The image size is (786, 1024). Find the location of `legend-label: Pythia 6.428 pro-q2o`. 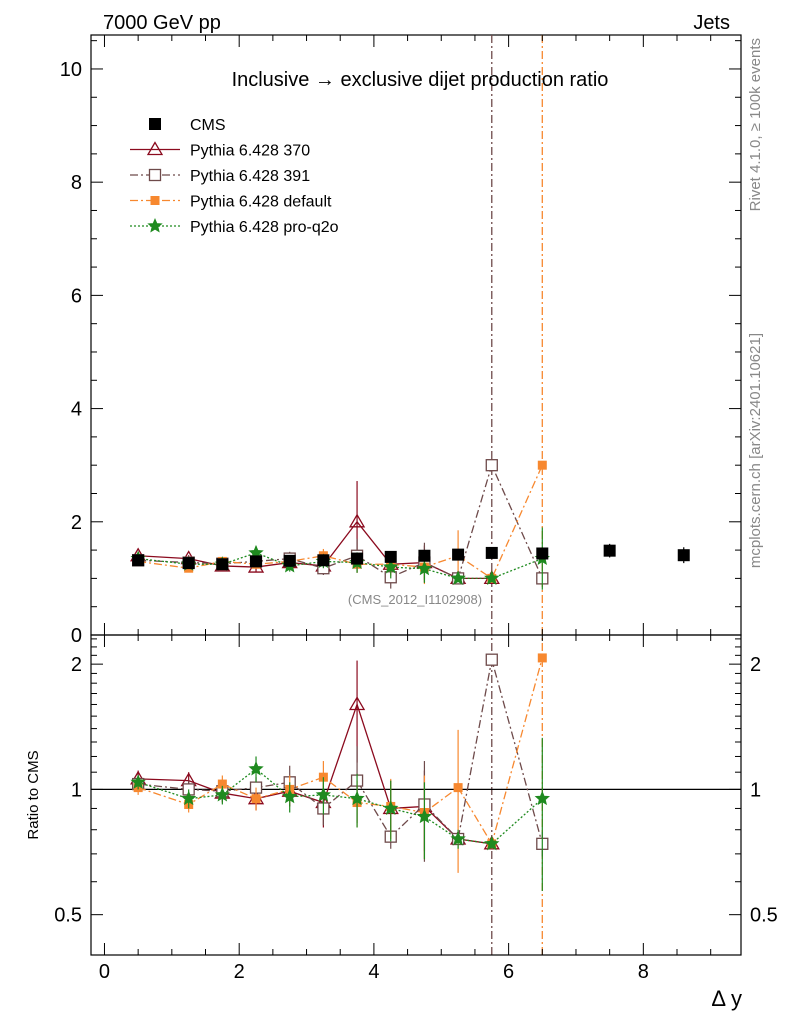

legend-label: Pythia 6.428 pro-q2o is located at coordinates (264, 227).